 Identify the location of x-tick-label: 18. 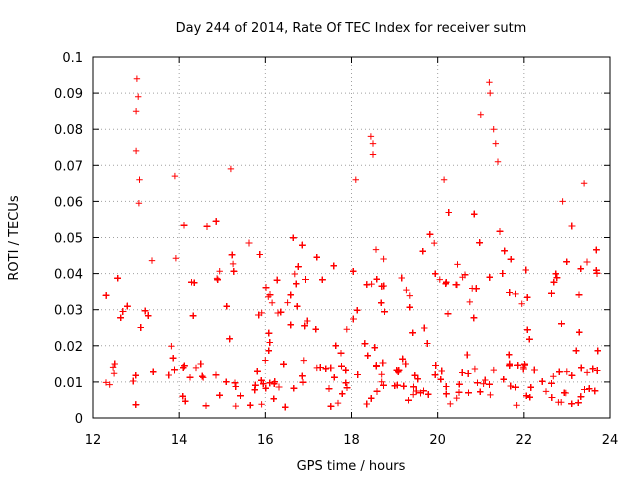
(351, 440).